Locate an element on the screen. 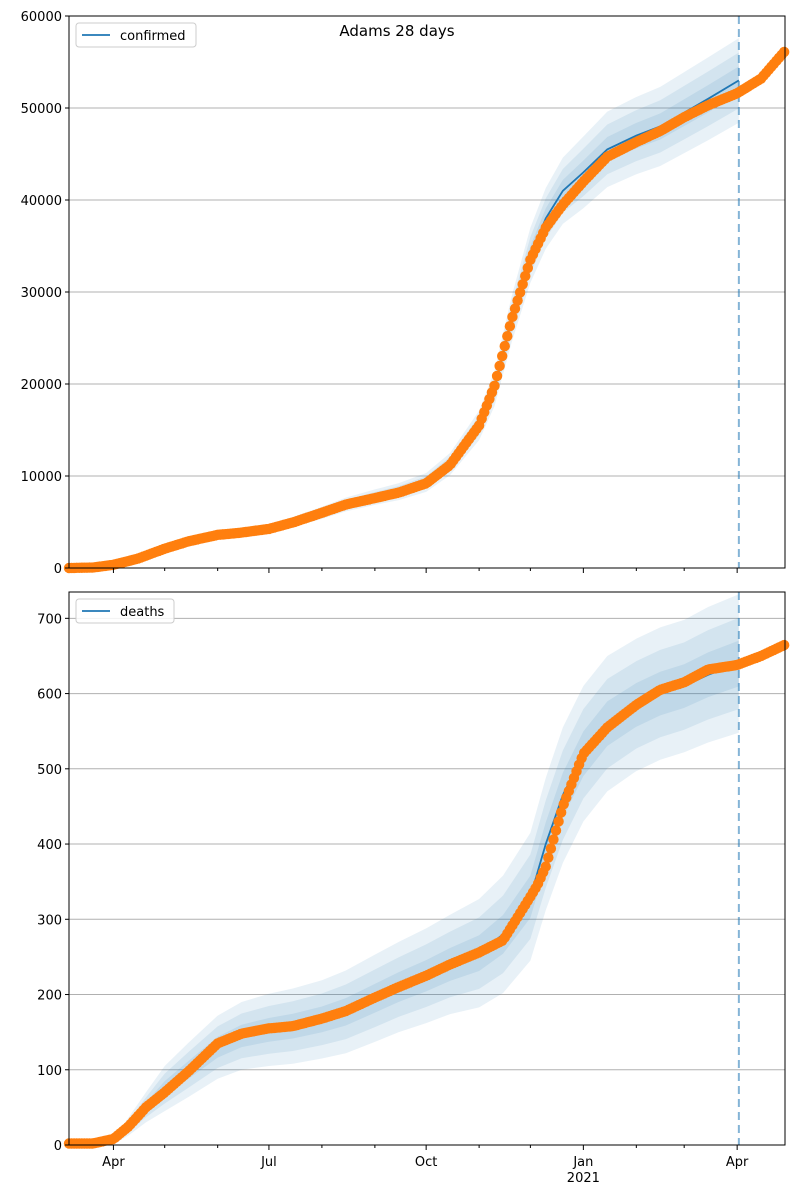 This screenshot has height=1204, width=800. y-tick-label: 30000 is located at coordinates (41, 293).